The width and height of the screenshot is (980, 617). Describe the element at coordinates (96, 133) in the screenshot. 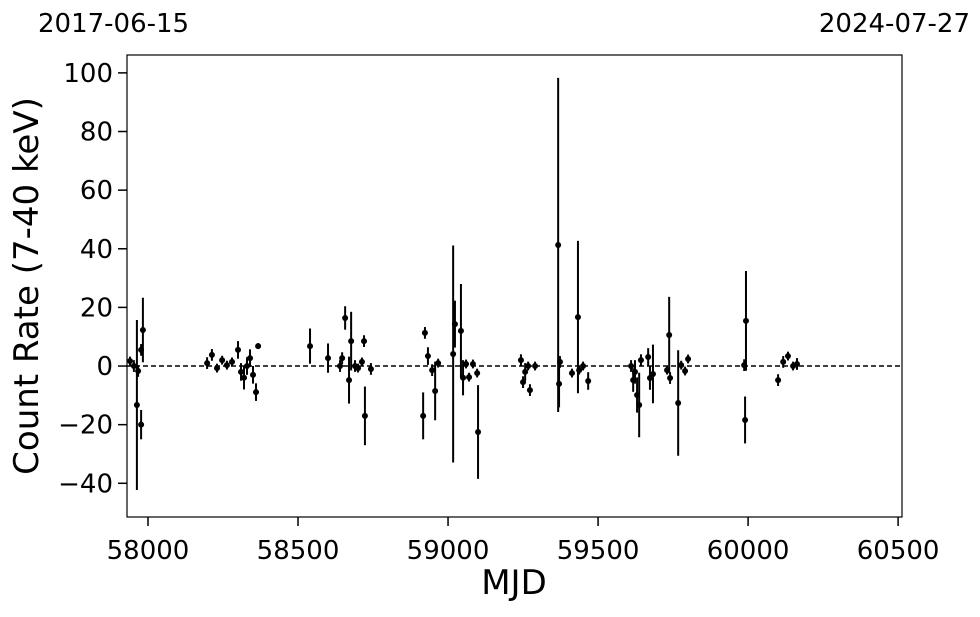

I see `y-tick-label: 80` at that location.